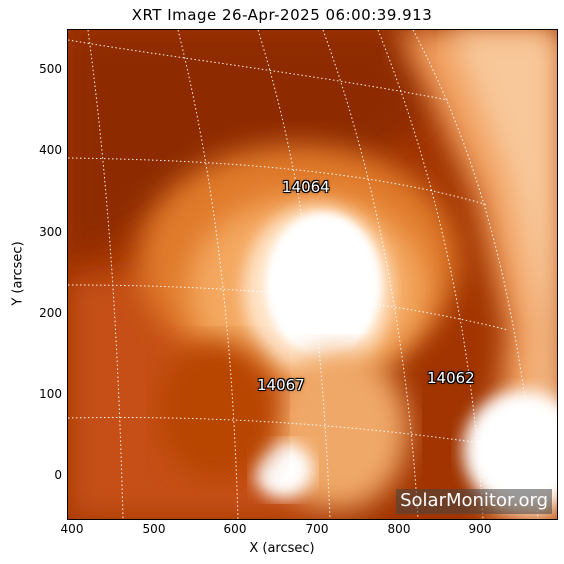  Describe the element at coordinates (72, 529) in the screenshot. I see `x-tick-label: 400` at that location.